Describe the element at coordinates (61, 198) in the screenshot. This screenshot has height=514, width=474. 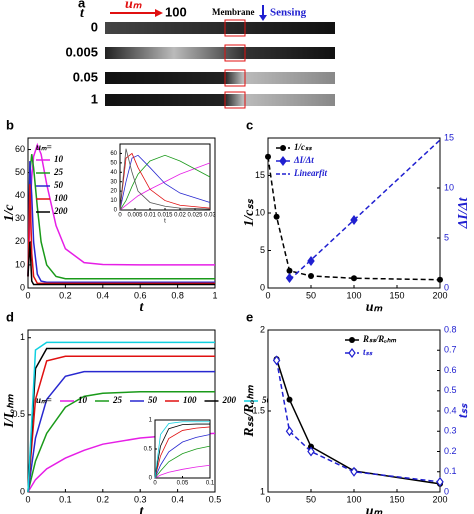
I see `legend-label: 100` at that location.